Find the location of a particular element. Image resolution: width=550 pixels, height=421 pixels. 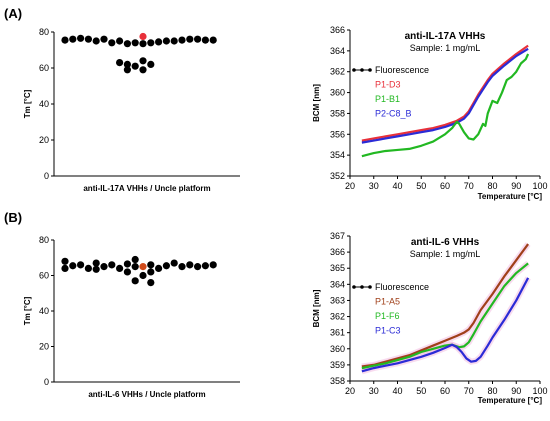

series-line-p1-c3 is located at coordinates (445, 325).